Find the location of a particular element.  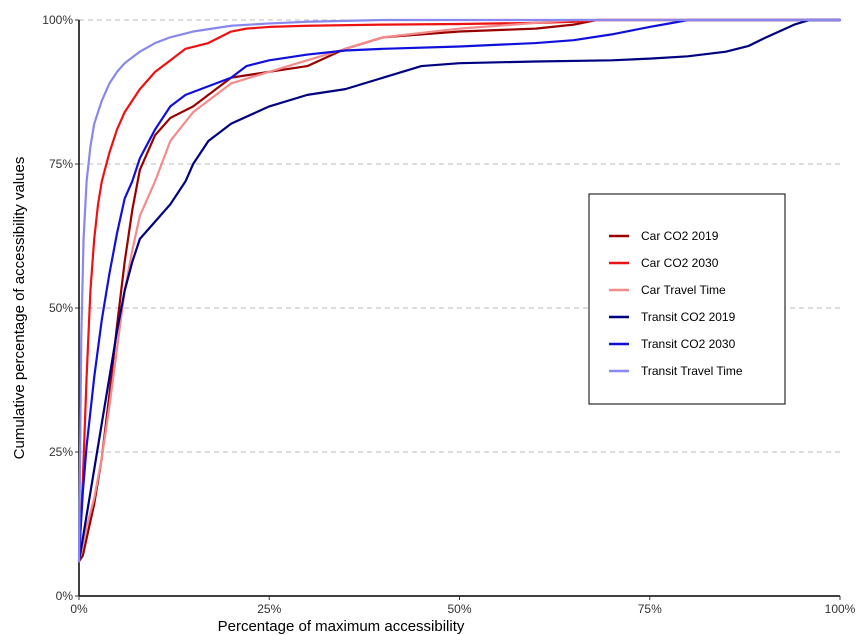

x-tick-label: 75% is located at coordinates (650, 609).